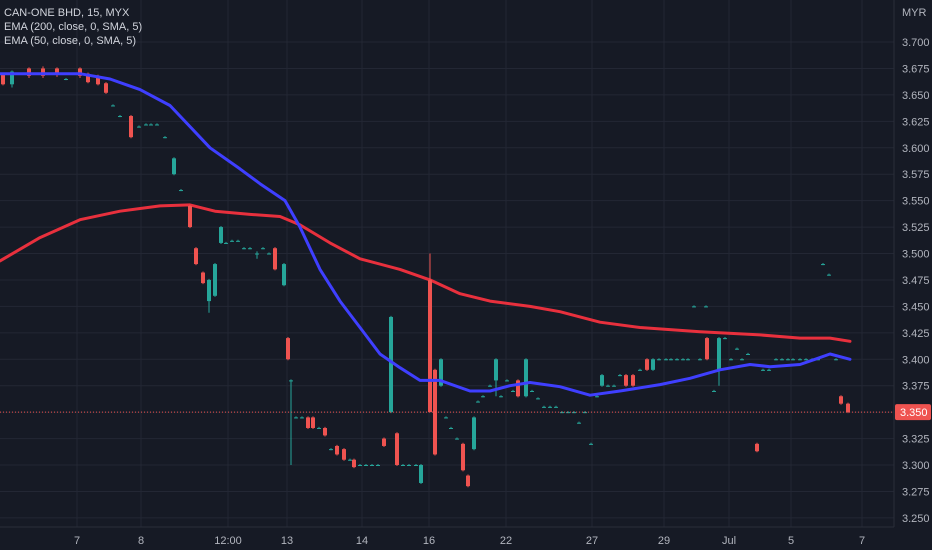 This screenshot has width=932, height=550. What do you see at coordinates (73, 27) in the screenshot?
I see `ema200-legend: EMA (200, close, 0, SMA, 5)` at bounding box center [73, 27].